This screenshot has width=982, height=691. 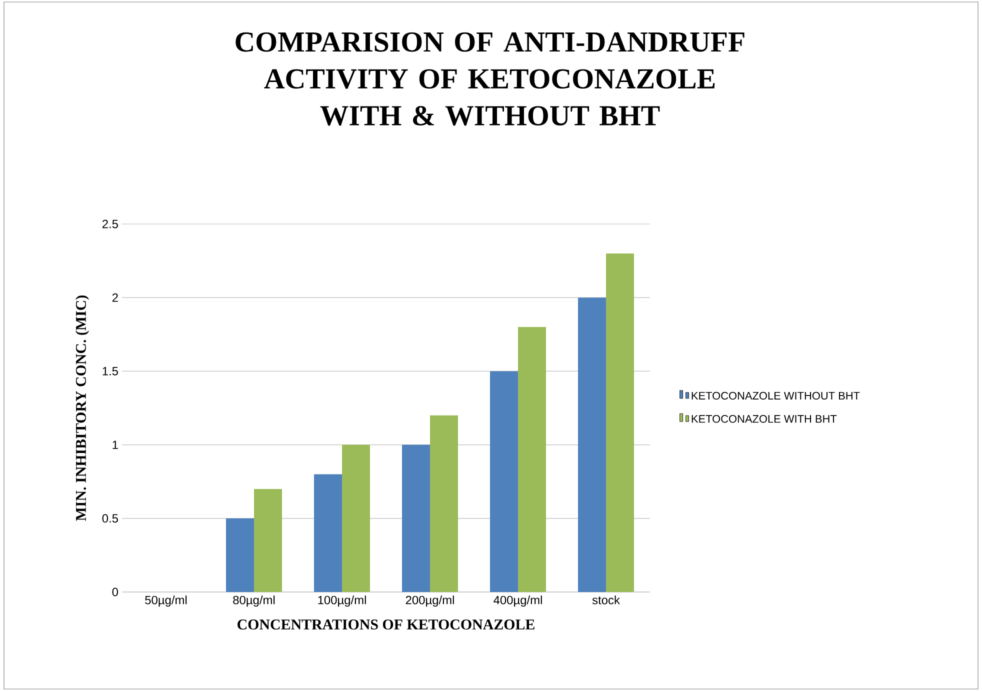 I want to click on y-tick-label: 2.5, so click(x=110, y=224).